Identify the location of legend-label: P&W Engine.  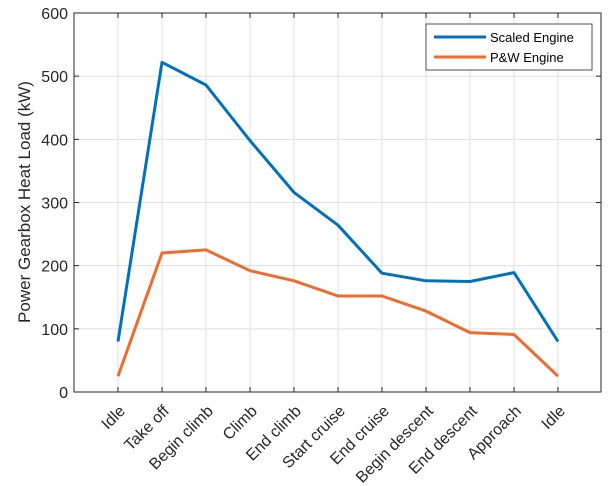
(527, 57).